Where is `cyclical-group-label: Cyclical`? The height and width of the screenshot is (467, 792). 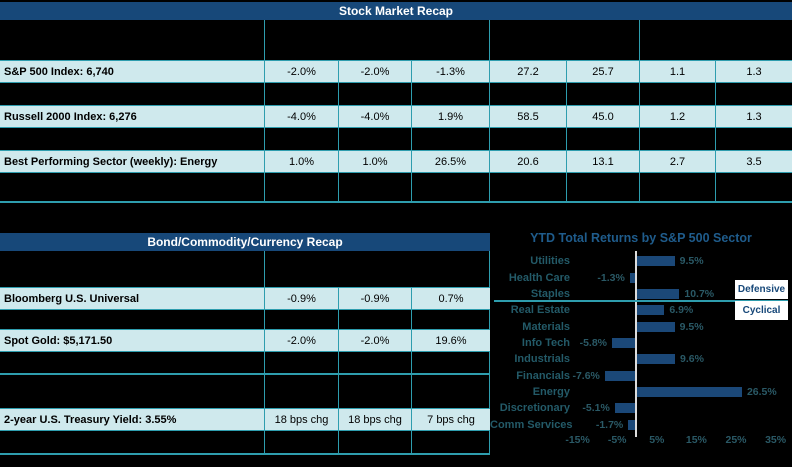
cyclical-group-label: Cyclical is located at coordinates (761, 310).